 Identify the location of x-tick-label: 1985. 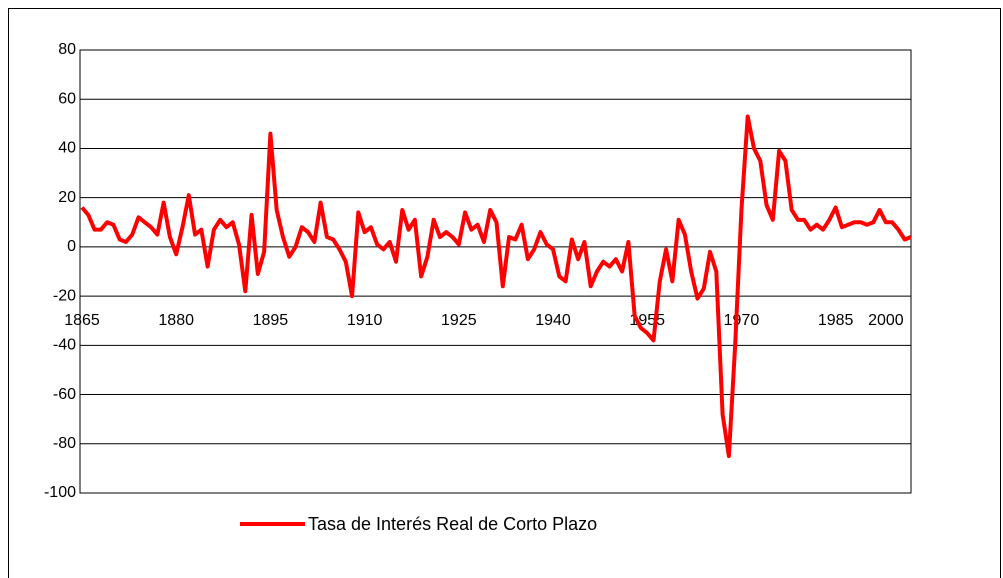
(836, 320).